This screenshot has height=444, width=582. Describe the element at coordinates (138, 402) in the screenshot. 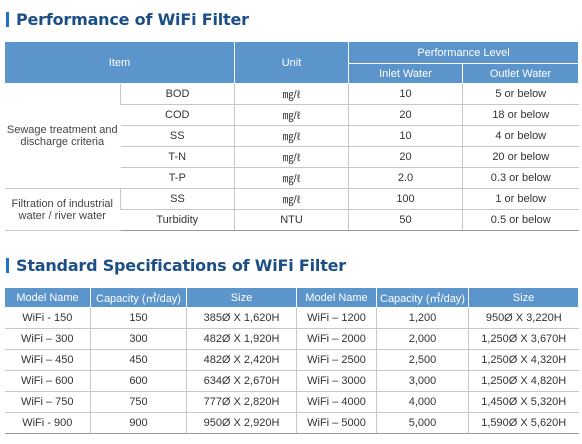

I see `capacity-cell: 750` at that location.